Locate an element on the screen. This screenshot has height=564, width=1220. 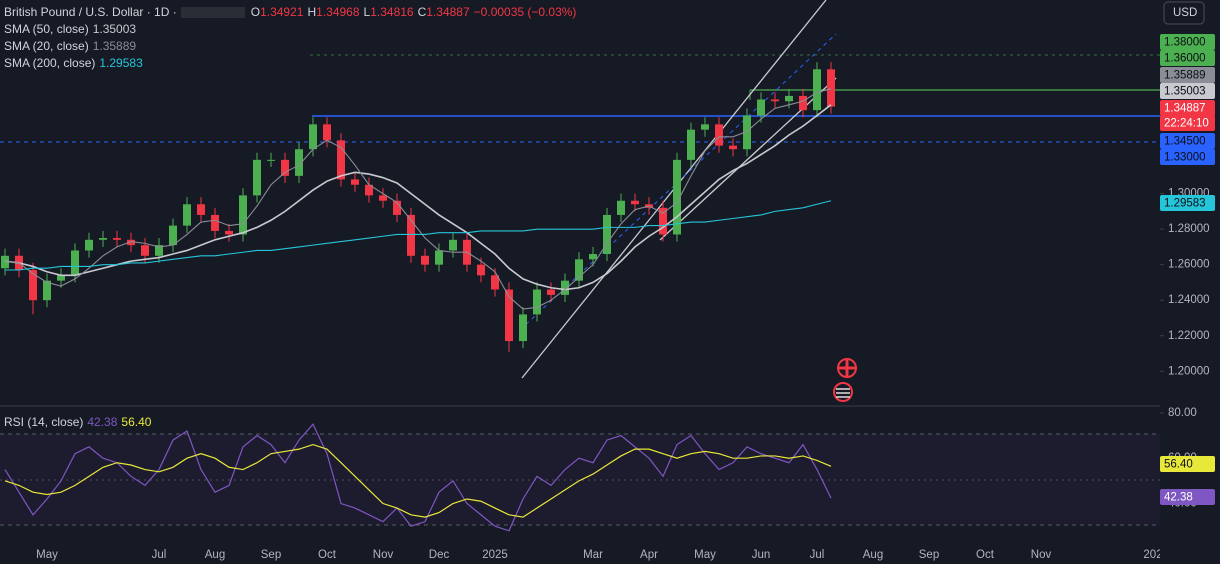
legend-value: 1.35003 is located at coordinates (114, 29).